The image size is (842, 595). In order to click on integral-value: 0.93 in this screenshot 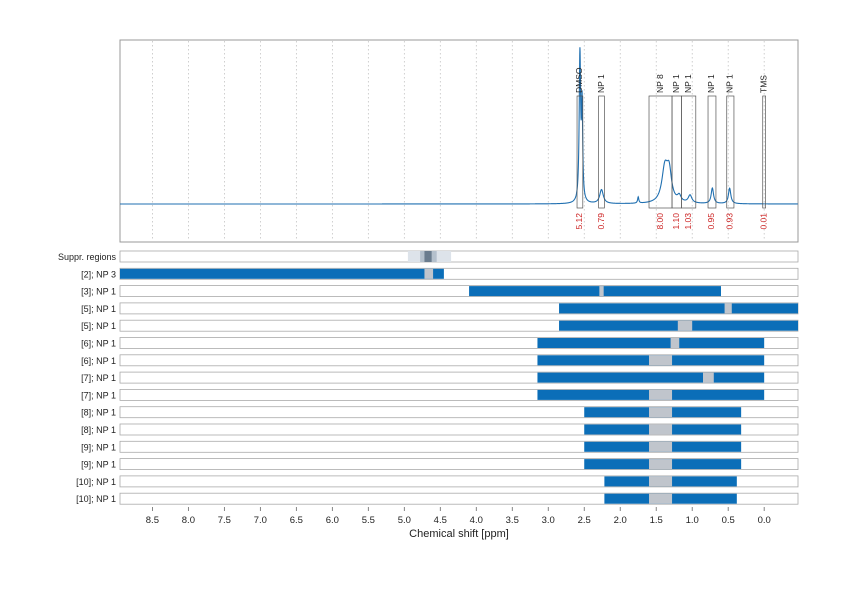, I will do `click(730, 221)`.